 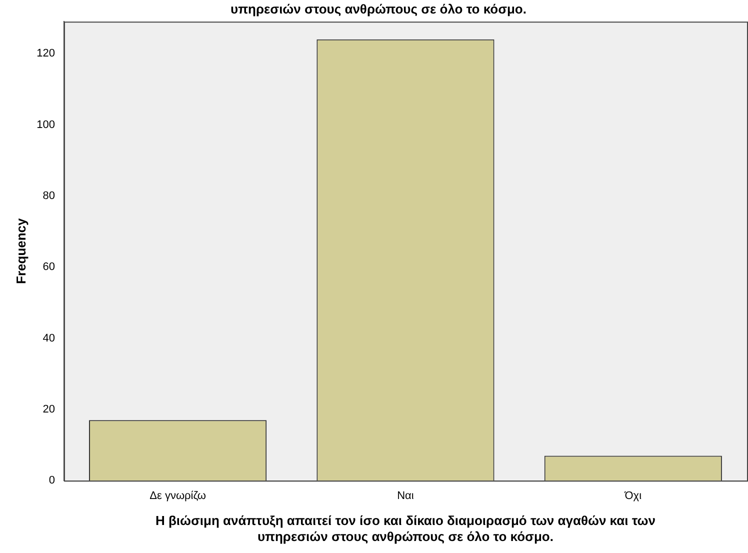 I want to click on y-tick-label: 120, so click(x=45, y=54).